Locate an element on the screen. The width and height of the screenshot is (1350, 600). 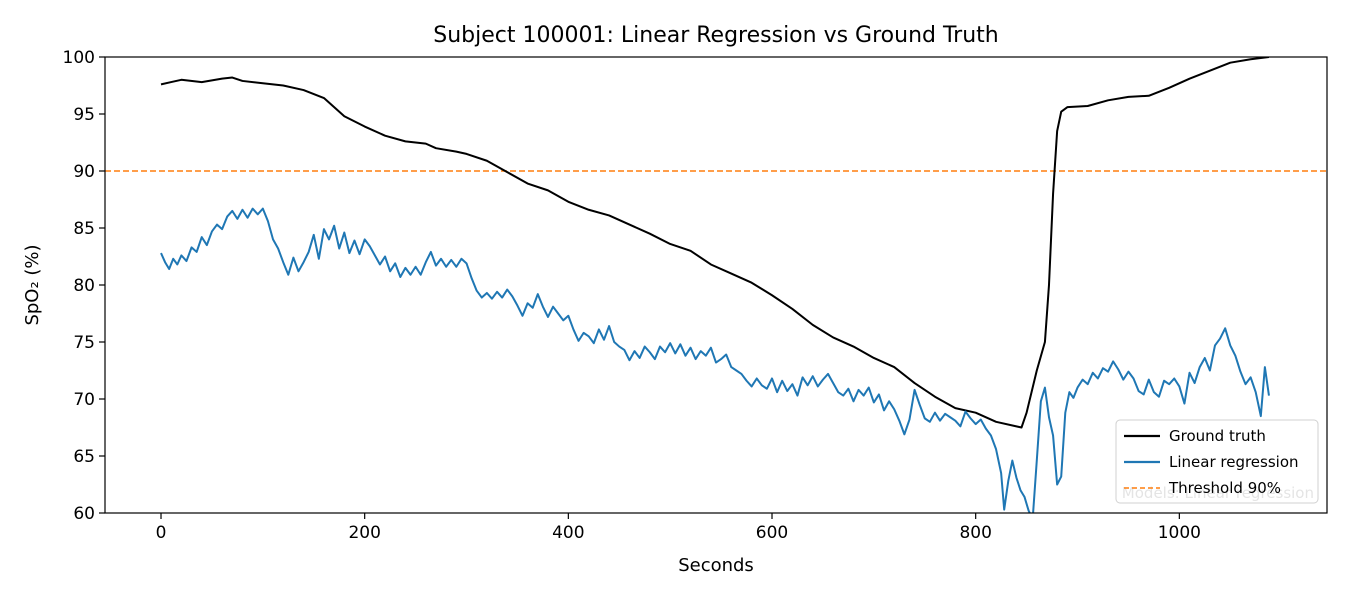
y-tick-label: 85 is located at coordinates (84, 229).